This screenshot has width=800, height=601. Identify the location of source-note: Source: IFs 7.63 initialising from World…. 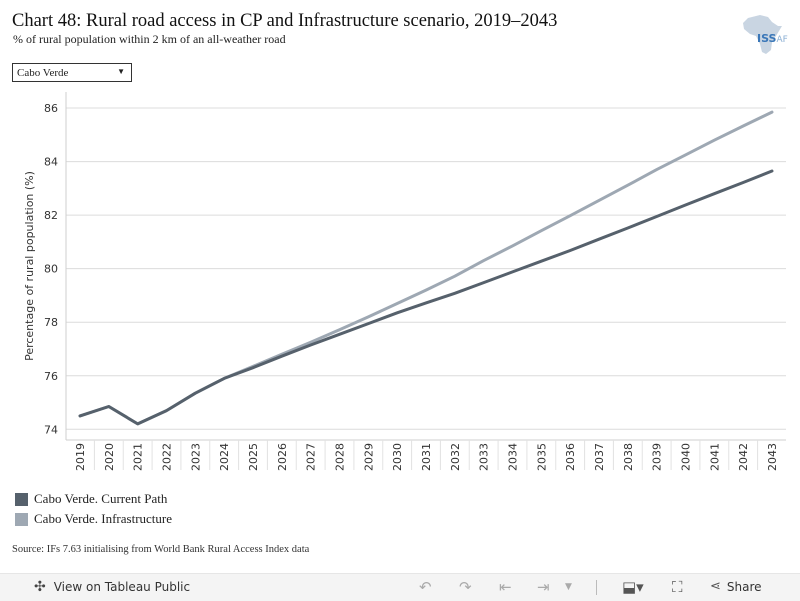
(161, 549).